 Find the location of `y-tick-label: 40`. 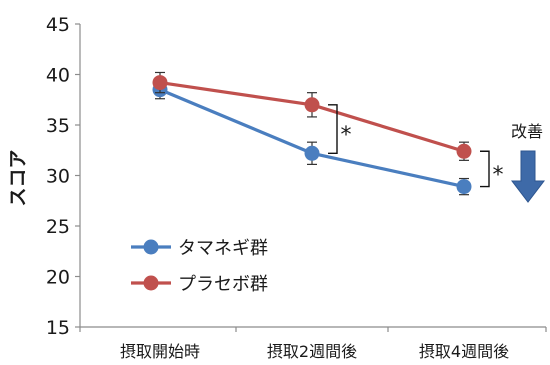

y-tick-label: 40 is located at coordinates (58, 76).